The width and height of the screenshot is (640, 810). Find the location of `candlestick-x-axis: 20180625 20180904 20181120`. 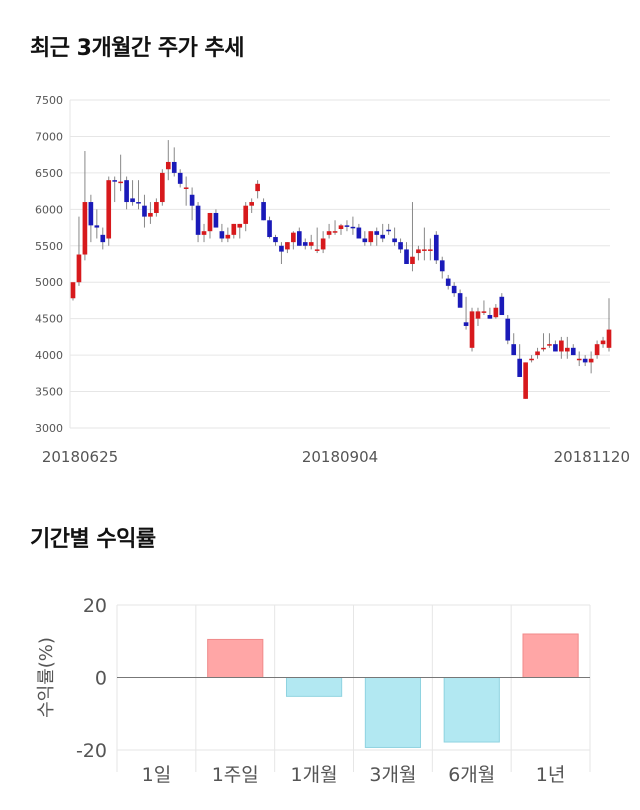

candlestick-x-axis: 20180625 20180904 20181120 is located at coordinates (336, 457).